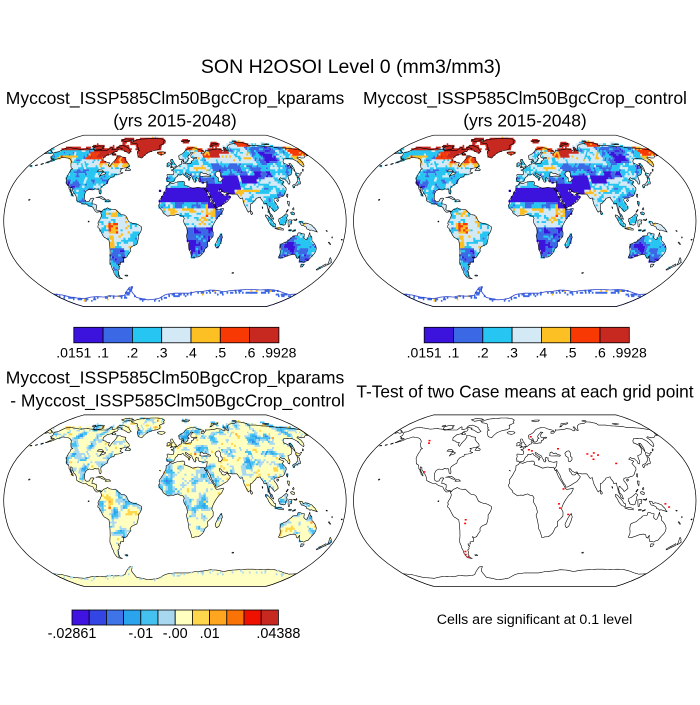  Describe the element at coordinates (525, 98) in the screenshot. I see `svg-text:Myccost_ISSP585Clm50BgcCrop_co: Myccost_ISSP585Clm50BgcCrop_control` at that location.